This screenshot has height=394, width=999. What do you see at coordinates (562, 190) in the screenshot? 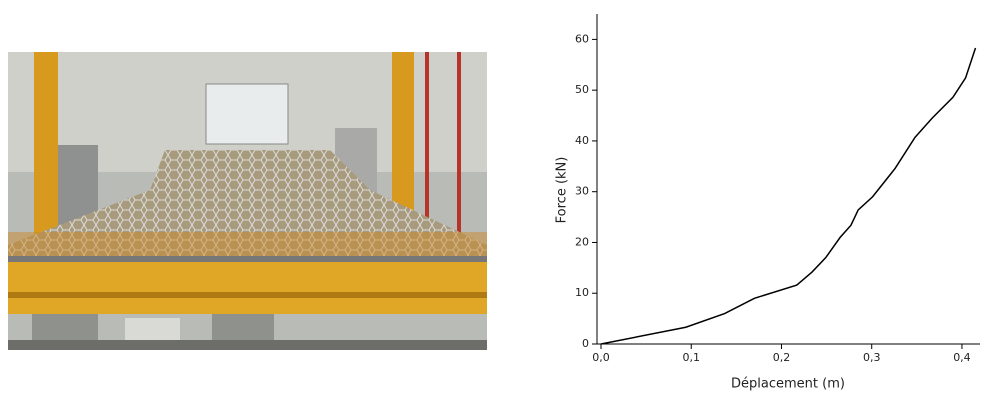
I see `y-axis-title: Force (kN)` at bounding box center [562, 190].